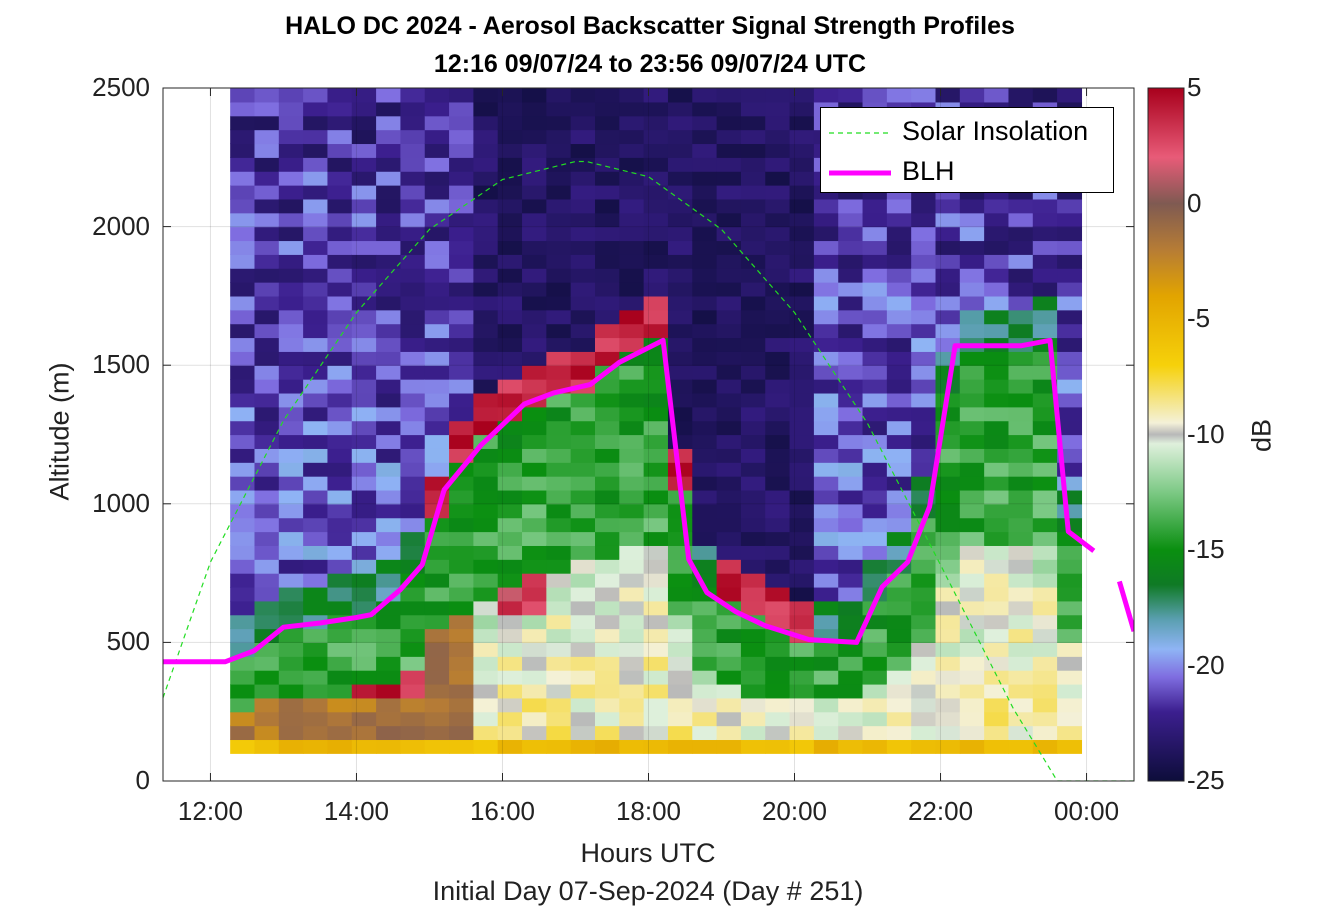 Image resolution: width=1343 pixels, height=911 pixels. Describe the element at coordinates (1166, 434) in the screenshot. I see `colorbar` at that location.